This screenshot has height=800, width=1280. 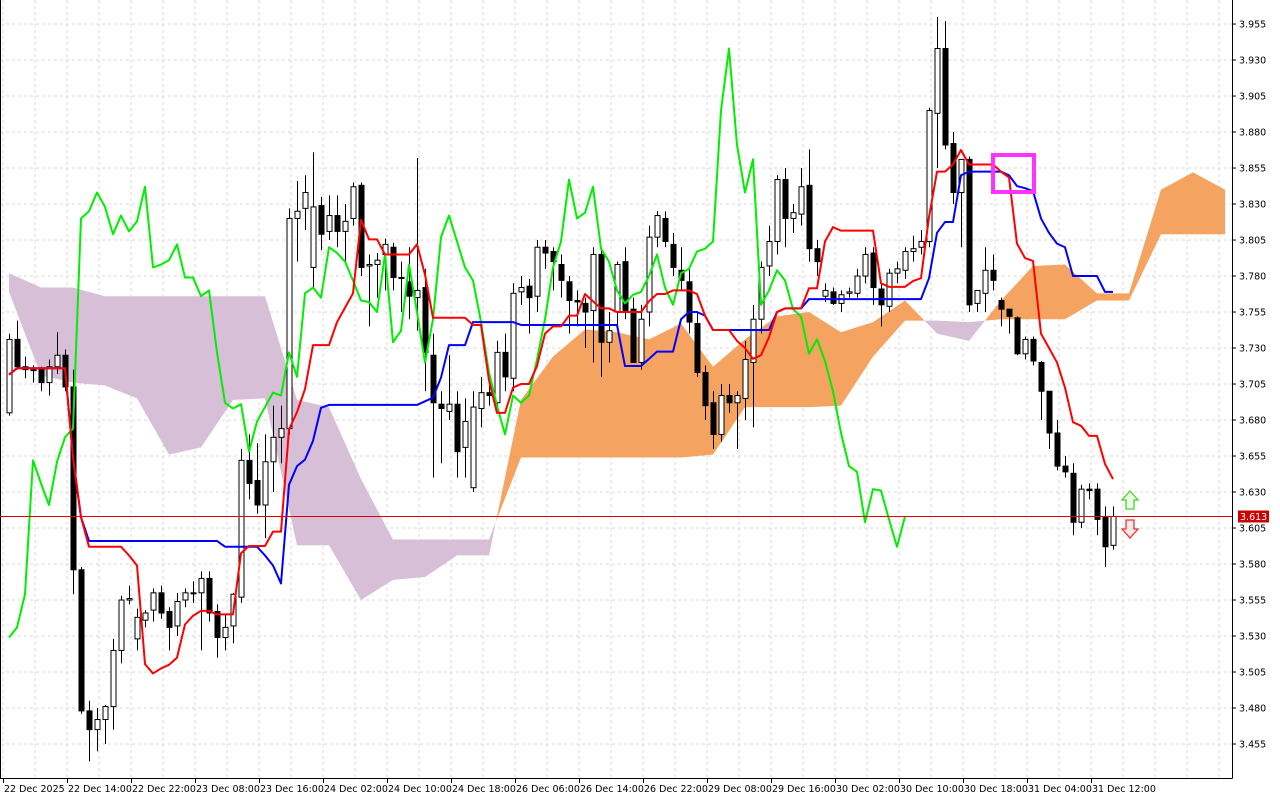 What do you see at coordinates (996, 789) in the screenshot?
I see `x-tick-label: 30 Dec 18:00` at bounding box center [996, 789].